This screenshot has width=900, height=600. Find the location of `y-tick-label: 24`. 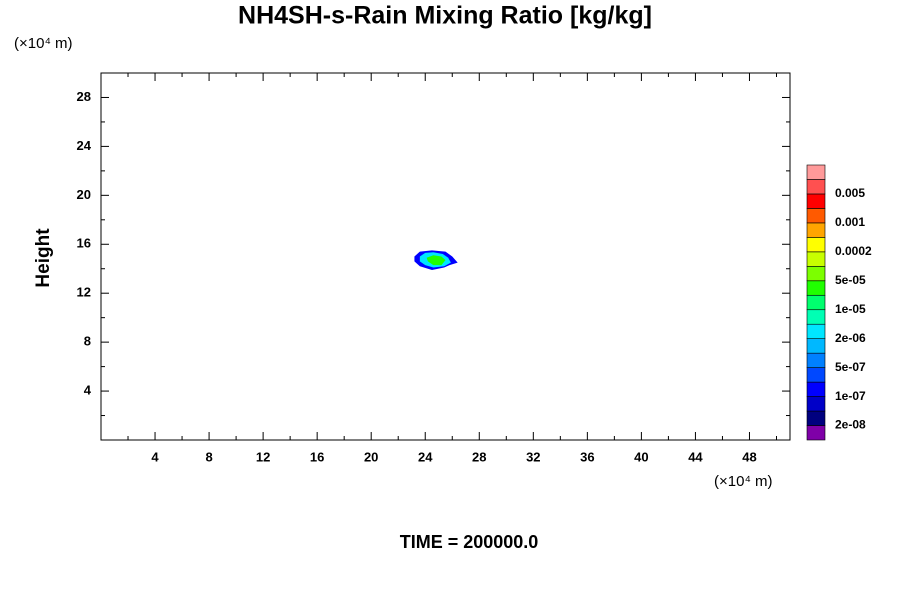

y-tick-label: 24 is located at coordinates (84, 145).